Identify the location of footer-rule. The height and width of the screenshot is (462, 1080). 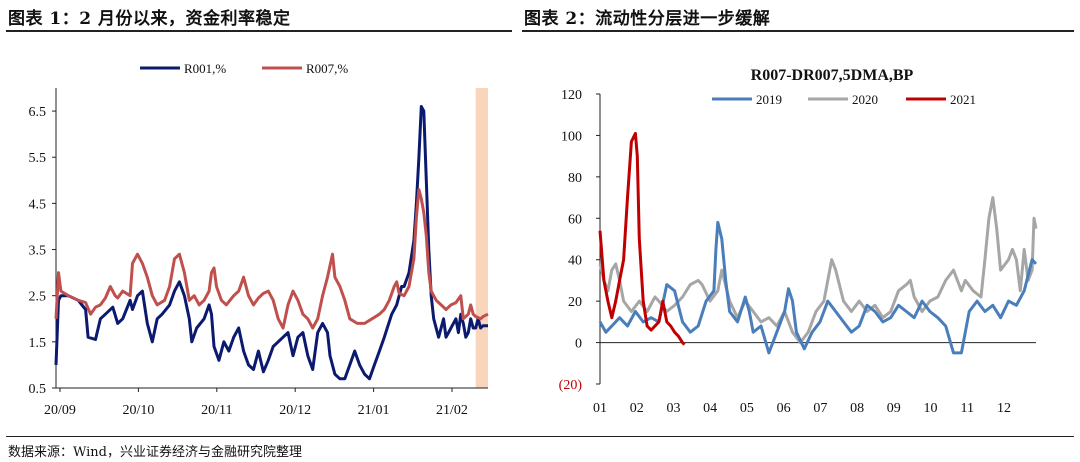
(540, 436).